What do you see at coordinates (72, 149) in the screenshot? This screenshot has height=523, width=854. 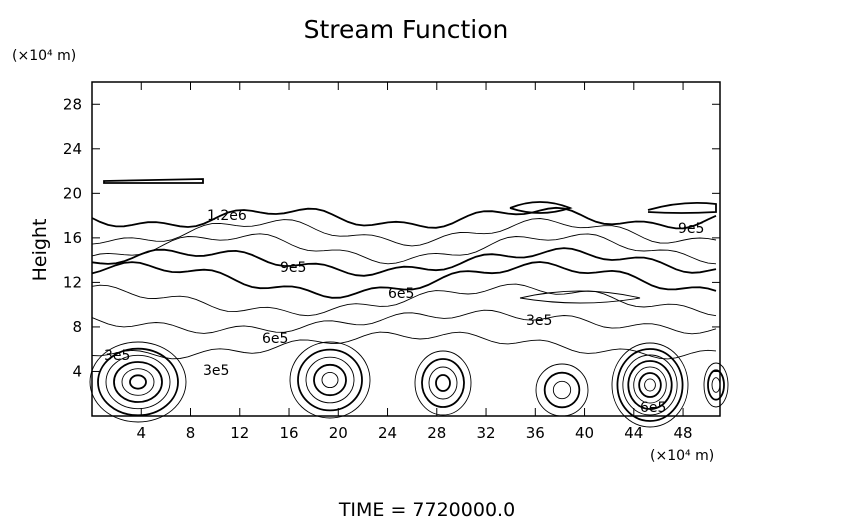 I see `y-tick-label: 24` at bounding box center [72, 149].